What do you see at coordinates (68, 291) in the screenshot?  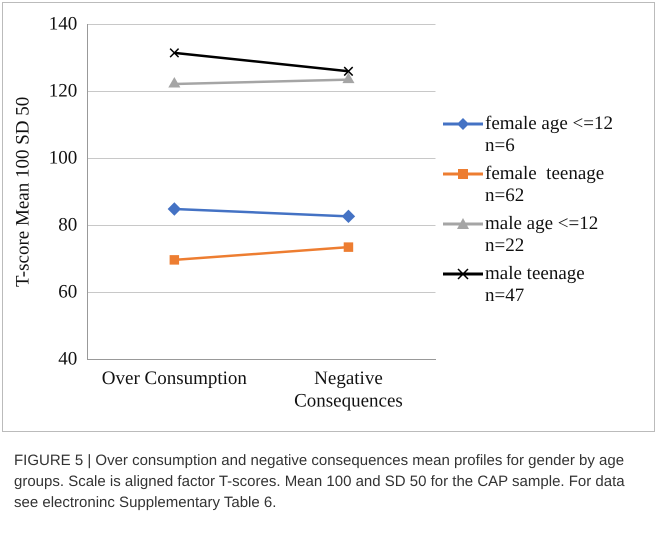 I see `y-tick-label: 60` at bounding box center [68, 291].